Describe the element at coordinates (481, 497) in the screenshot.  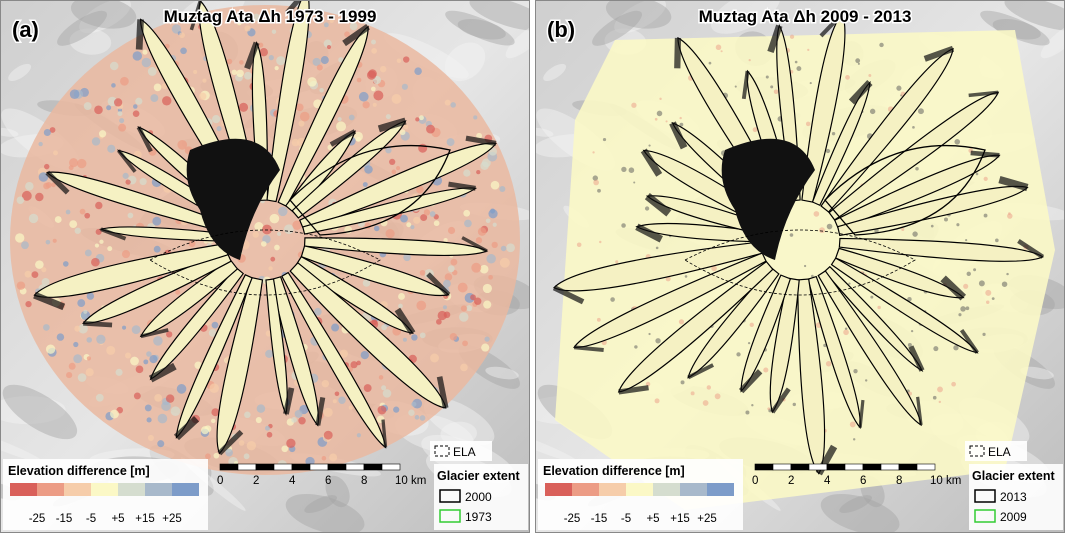
I see `extent-box` at that location.